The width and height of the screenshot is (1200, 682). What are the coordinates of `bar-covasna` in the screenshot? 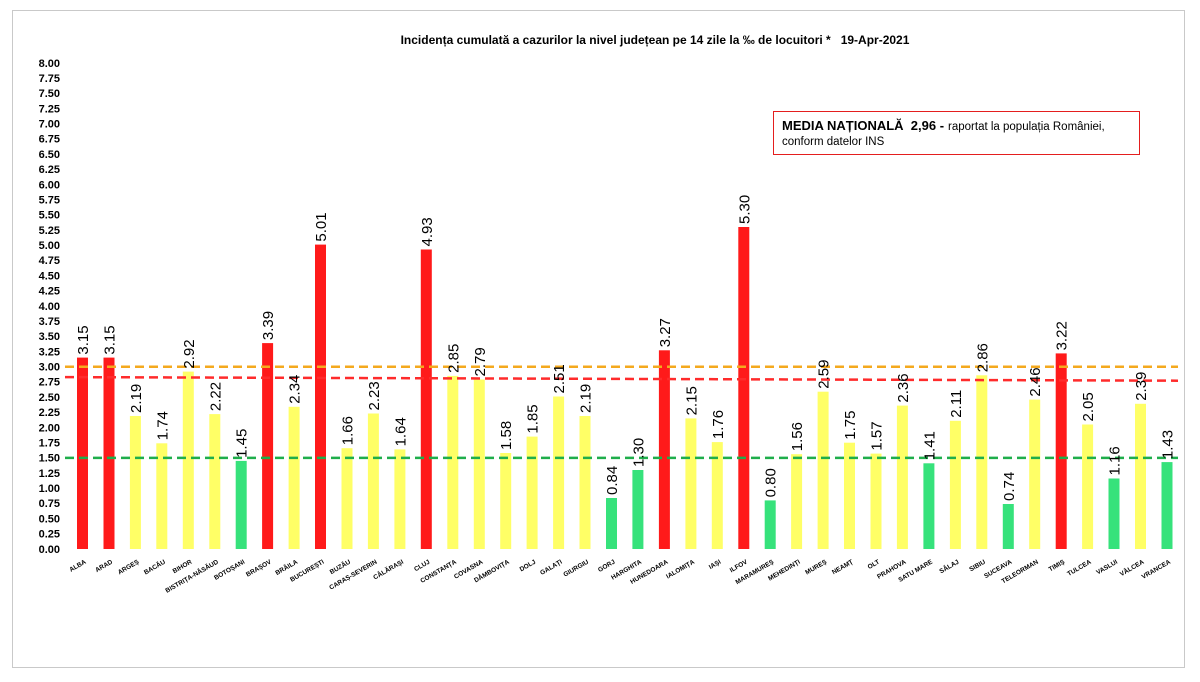 It's located at (479, 464).